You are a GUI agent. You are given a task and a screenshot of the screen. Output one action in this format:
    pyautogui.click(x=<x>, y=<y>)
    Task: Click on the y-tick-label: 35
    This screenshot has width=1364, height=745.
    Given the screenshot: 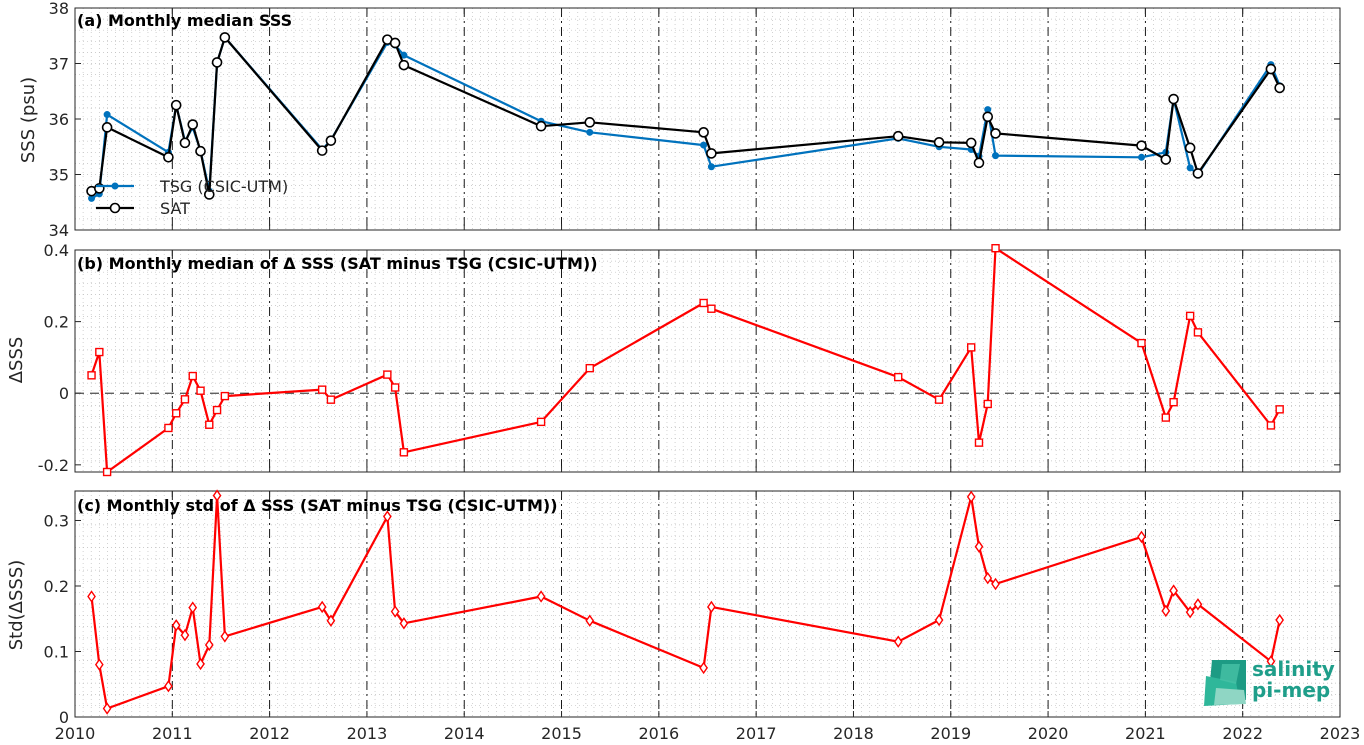 What is the action you would take?
    pyautogui.click(x=59, y=175)
    